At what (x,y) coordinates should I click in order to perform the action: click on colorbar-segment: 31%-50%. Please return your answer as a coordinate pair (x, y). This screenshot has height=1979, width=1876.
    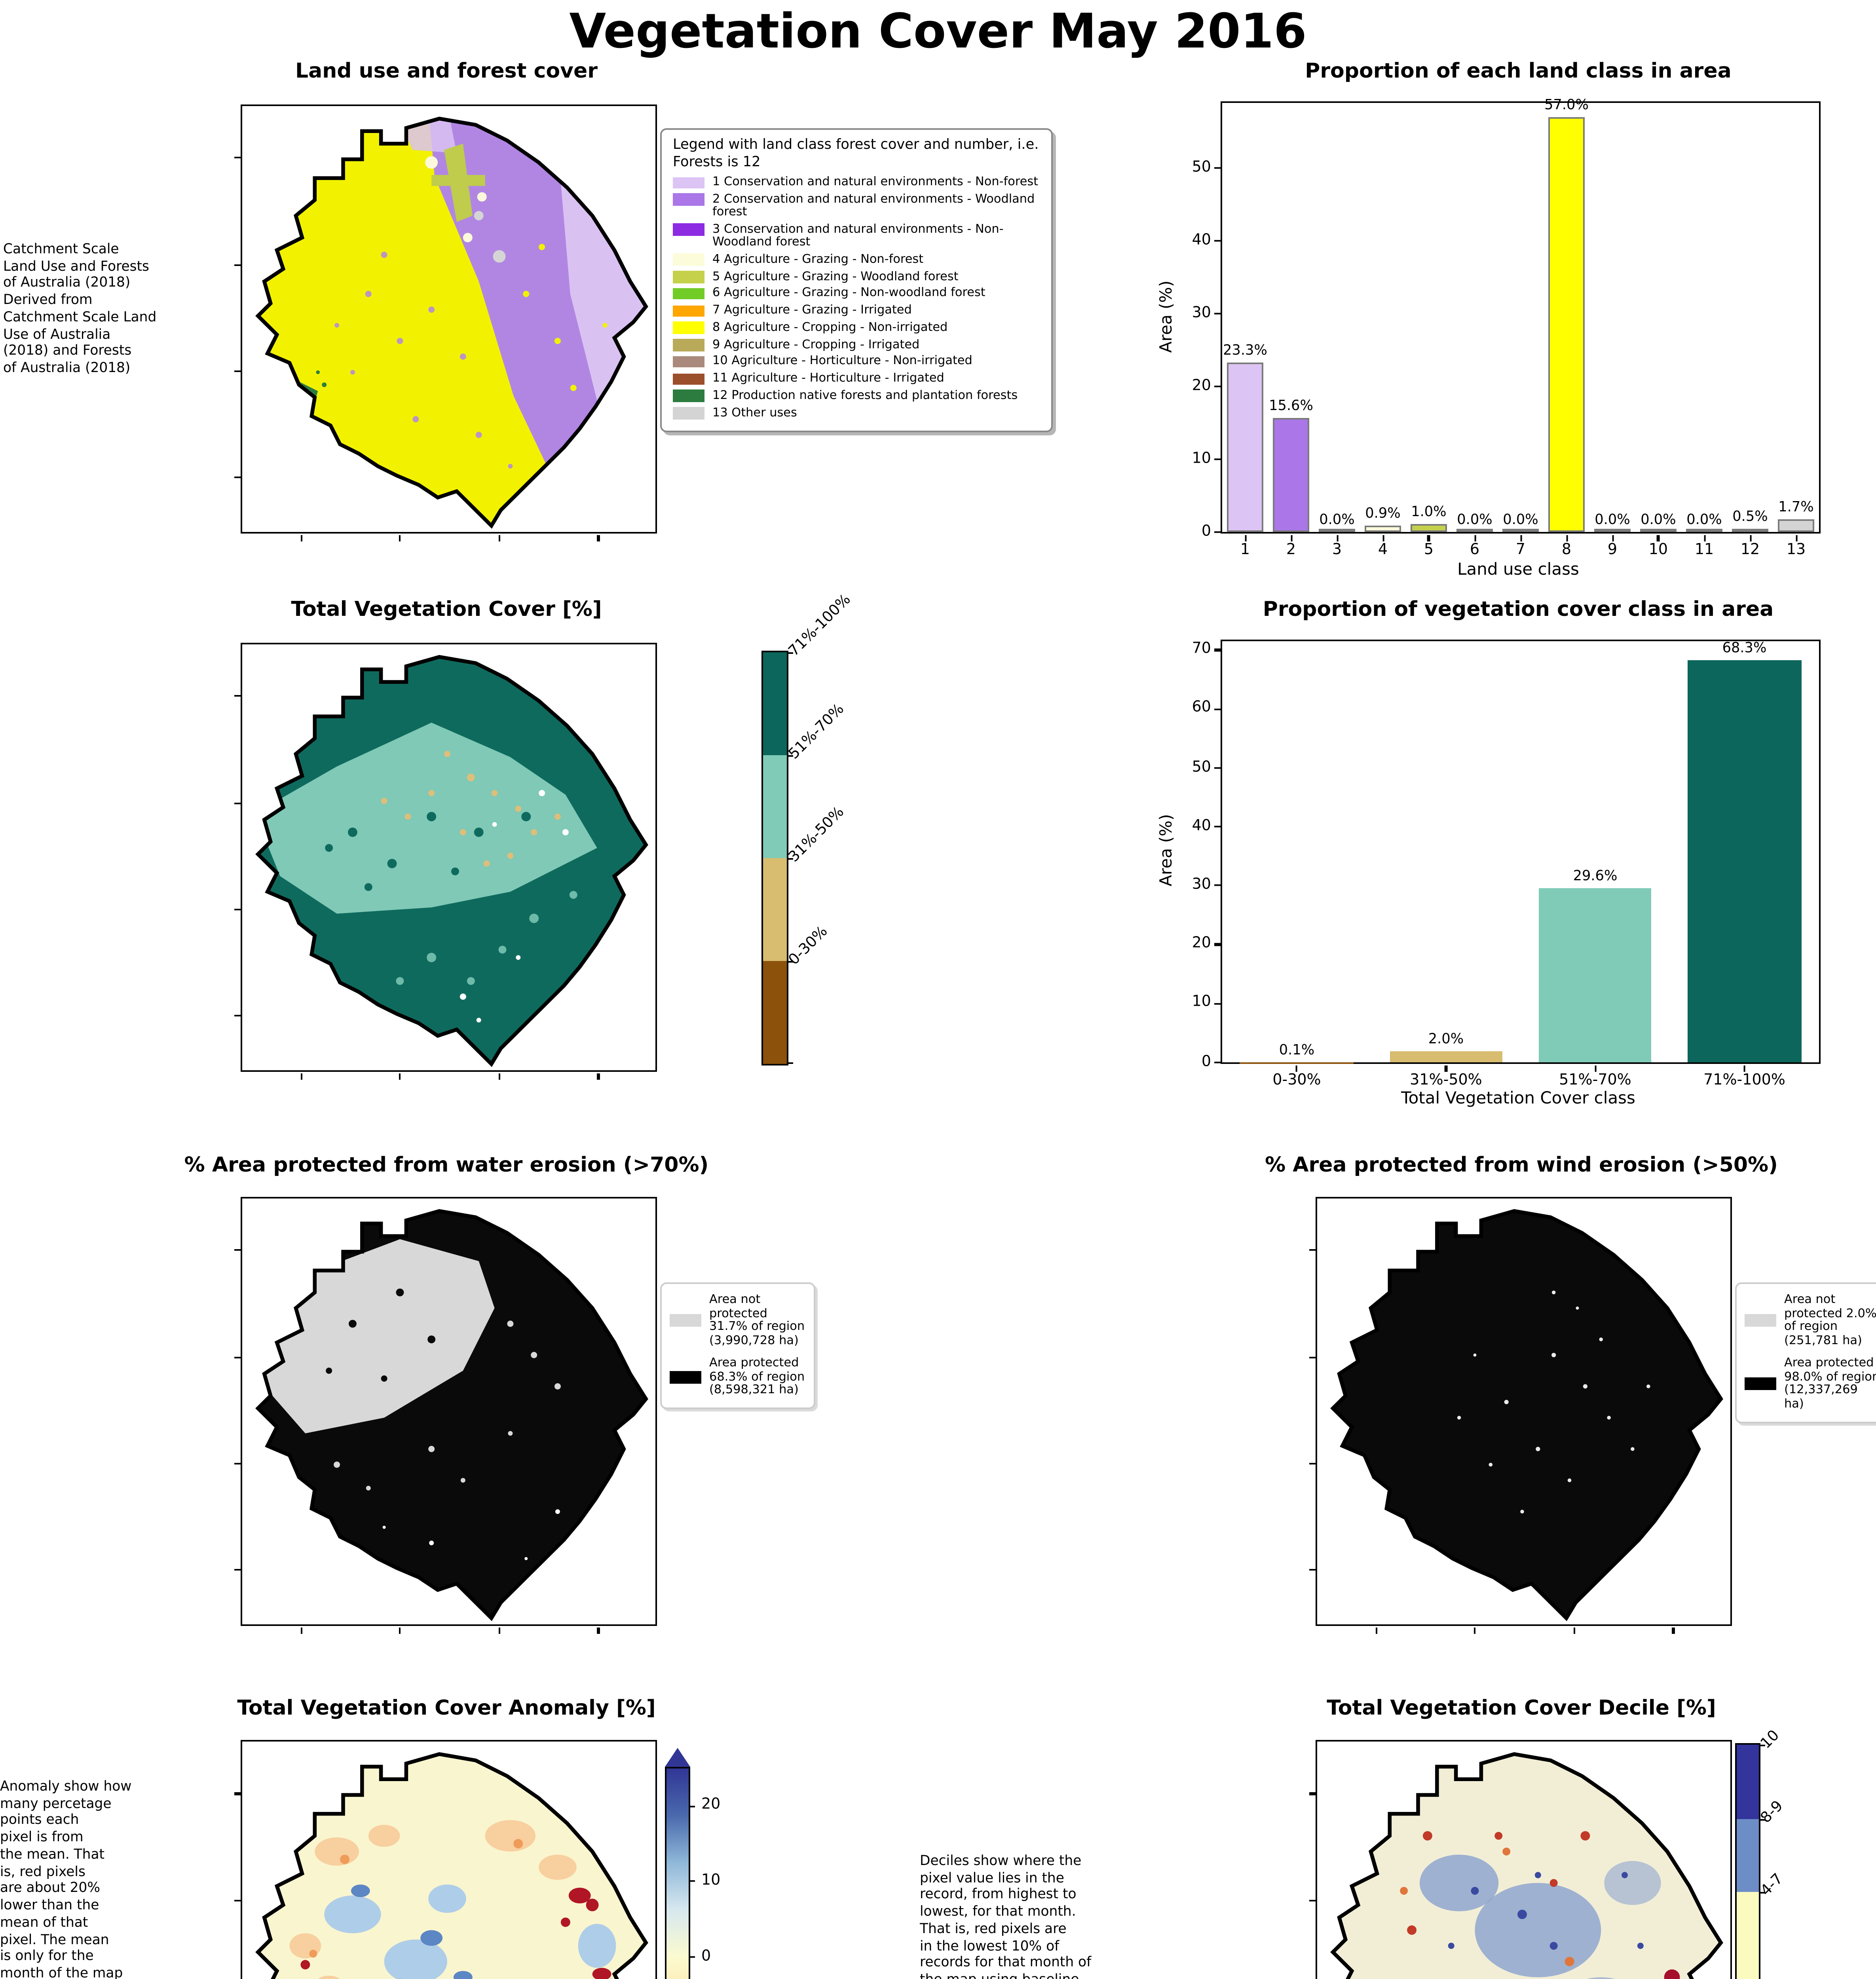
    Looking at the image, I should click on (805, 882).